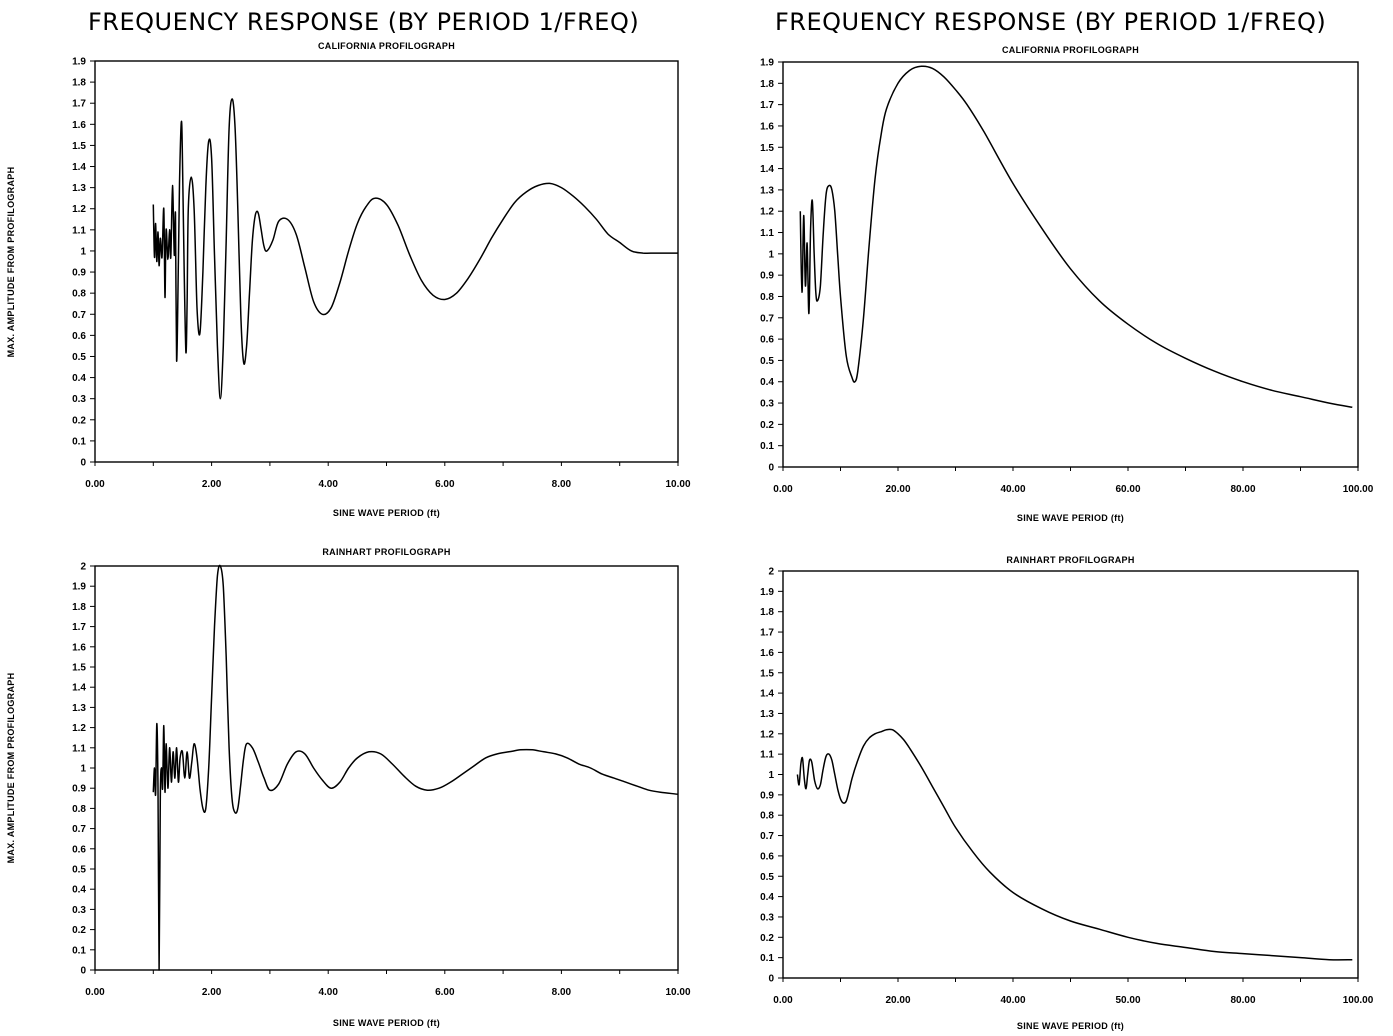 The image size is (1393, 1036). Describe the element at coordinates (386, 46) in the screenshot. I see `chart-1-title: CALIFORNIA PROFILOGRAPH` at that location.